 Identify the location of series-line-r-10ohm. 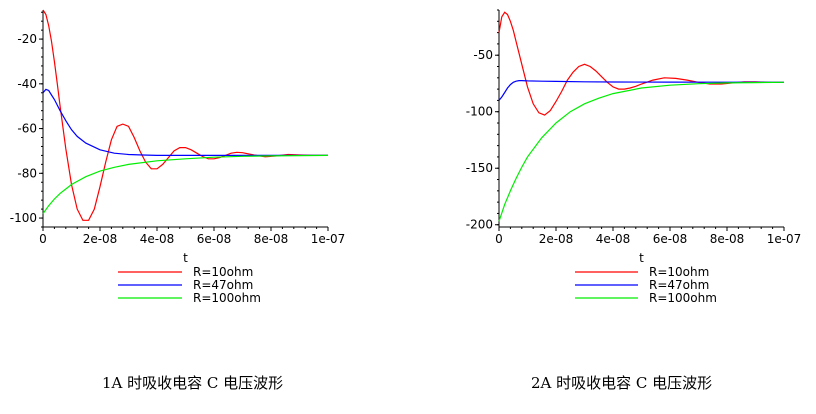
(641, 63).